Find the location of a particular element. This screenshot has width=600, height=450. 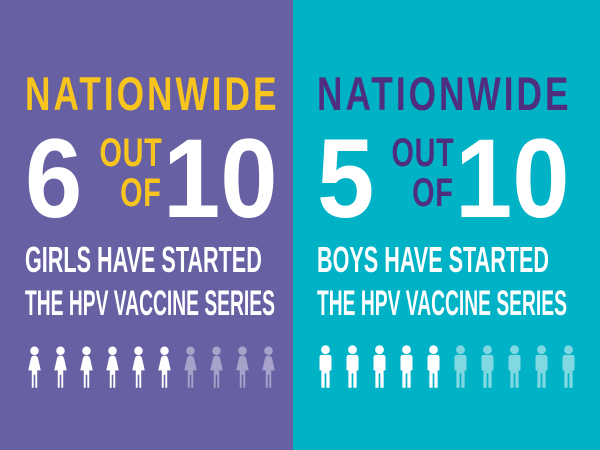

girls-out-of: OUT OF is located at coordinates (128, 173).